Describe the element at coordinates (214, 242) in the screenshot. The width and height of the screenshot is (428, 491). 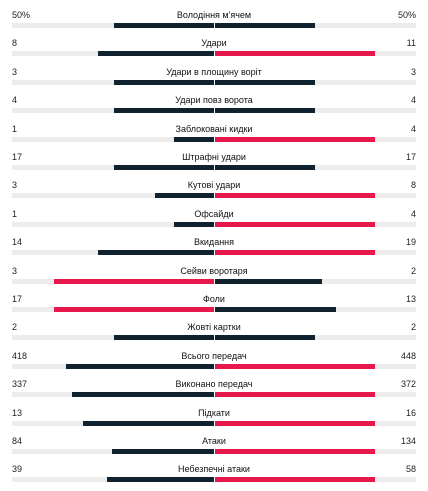
I see `stat-label: Вкидання` at that location.